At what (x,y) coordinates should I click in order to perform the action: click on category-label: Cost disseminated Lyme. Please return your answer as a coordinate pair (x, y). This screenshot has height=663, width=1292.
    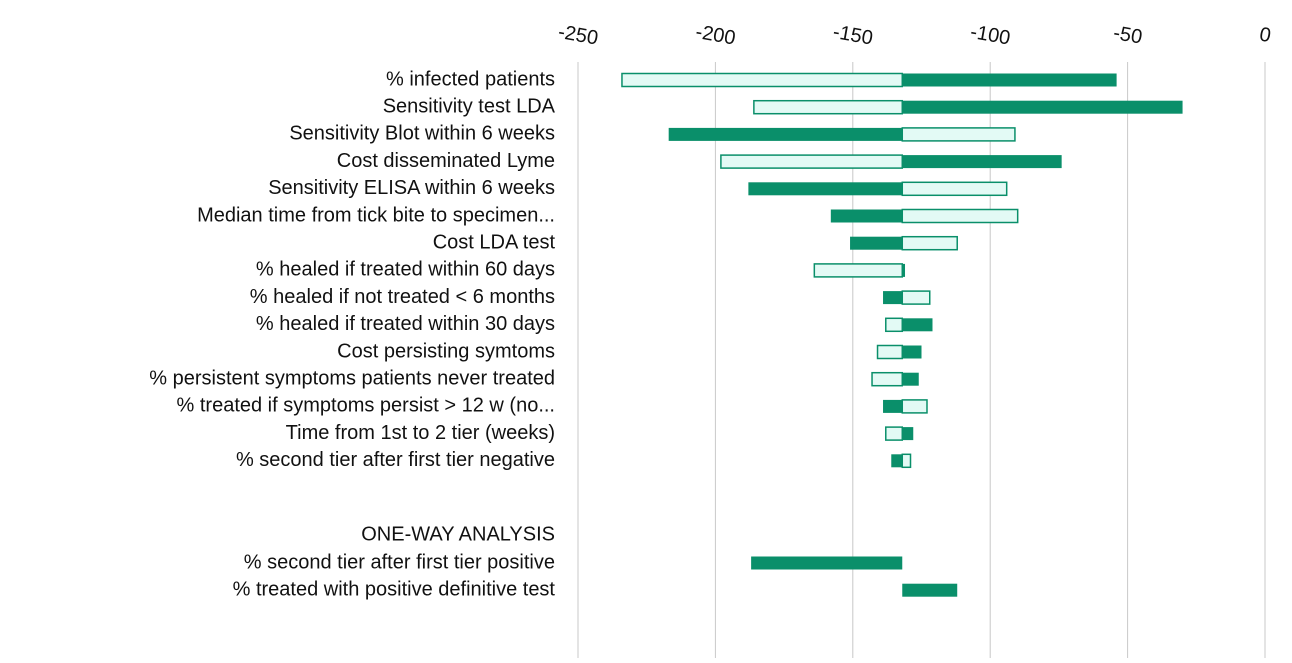
    Looking at the image, I should click on (446, 161).